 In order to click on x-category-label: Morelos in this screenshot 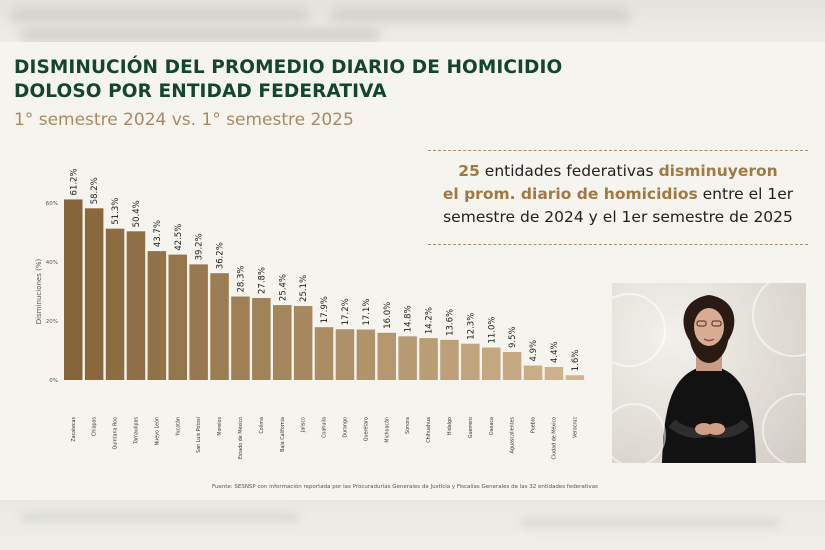, I will do `click(220, 426)`.